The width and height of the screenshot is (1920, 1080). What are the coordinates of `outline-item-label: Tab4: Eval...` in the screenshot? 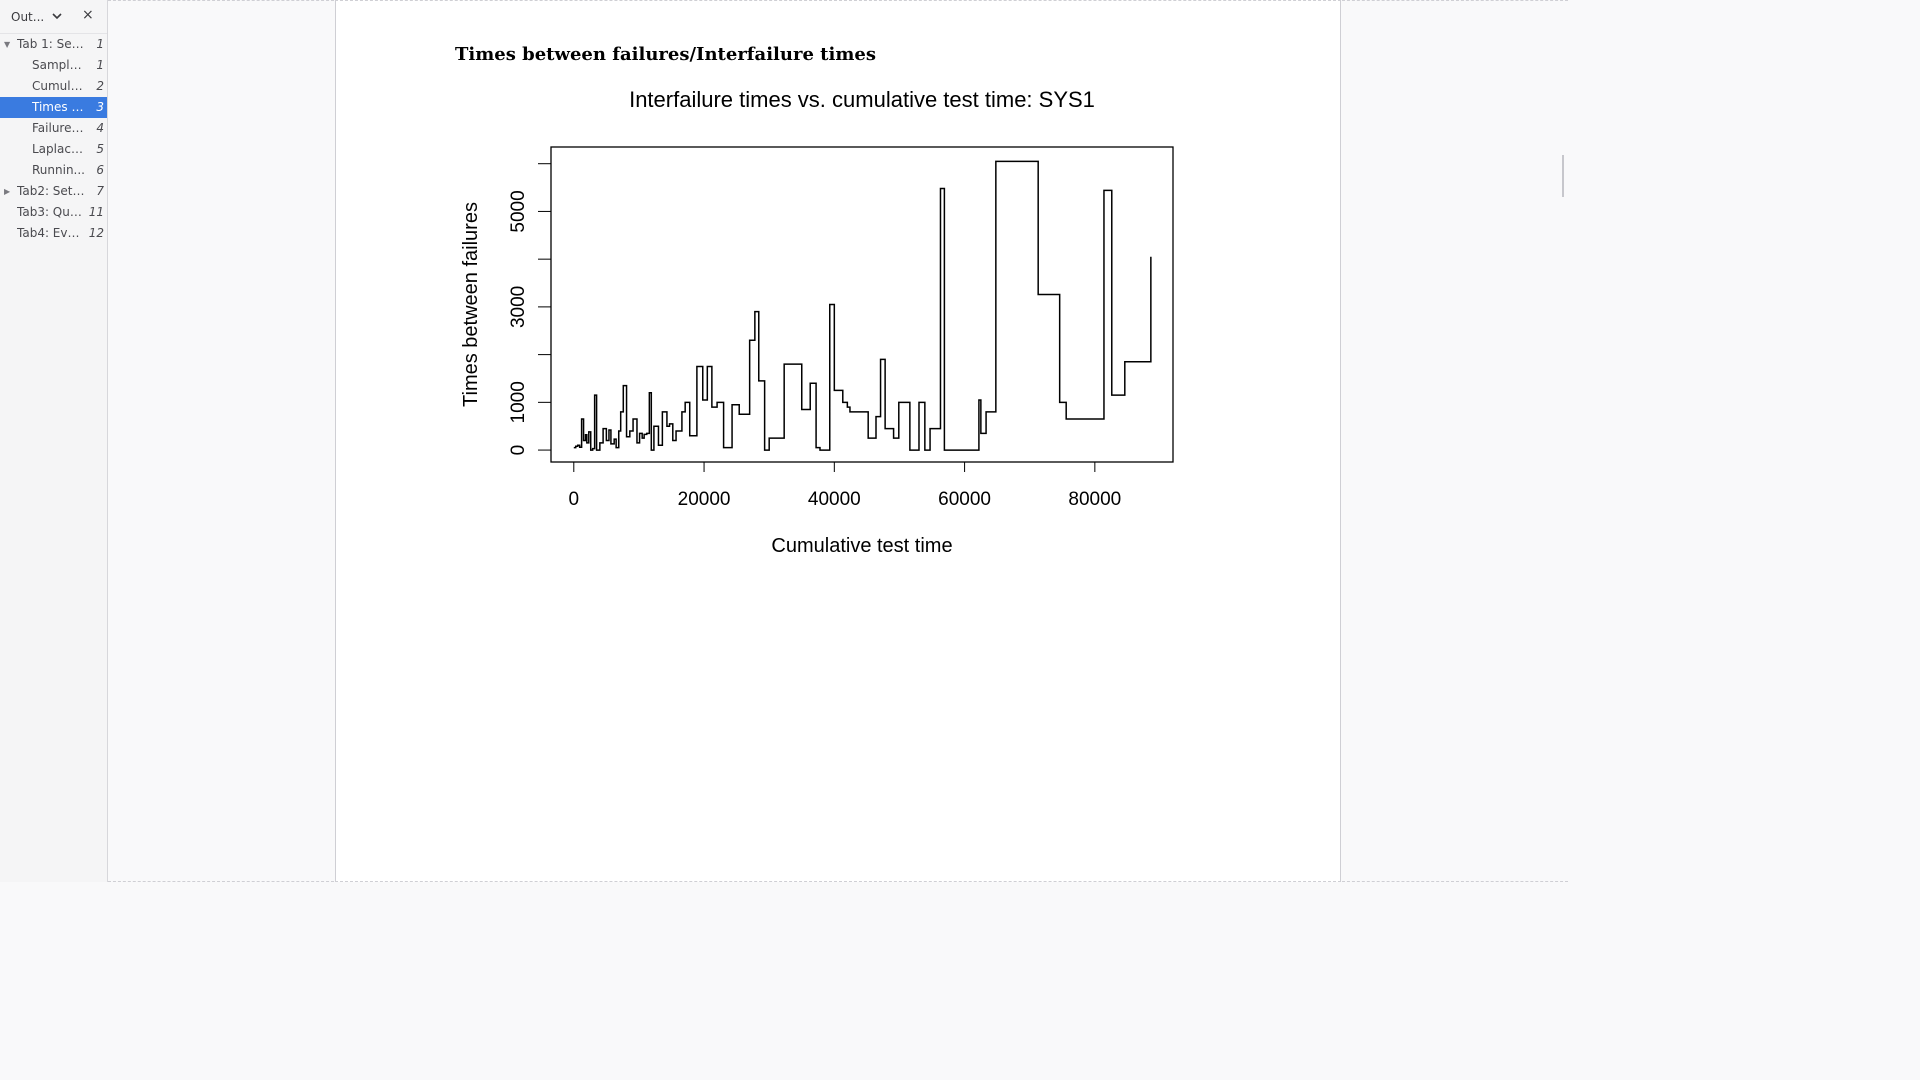 It's located at (51, 233).